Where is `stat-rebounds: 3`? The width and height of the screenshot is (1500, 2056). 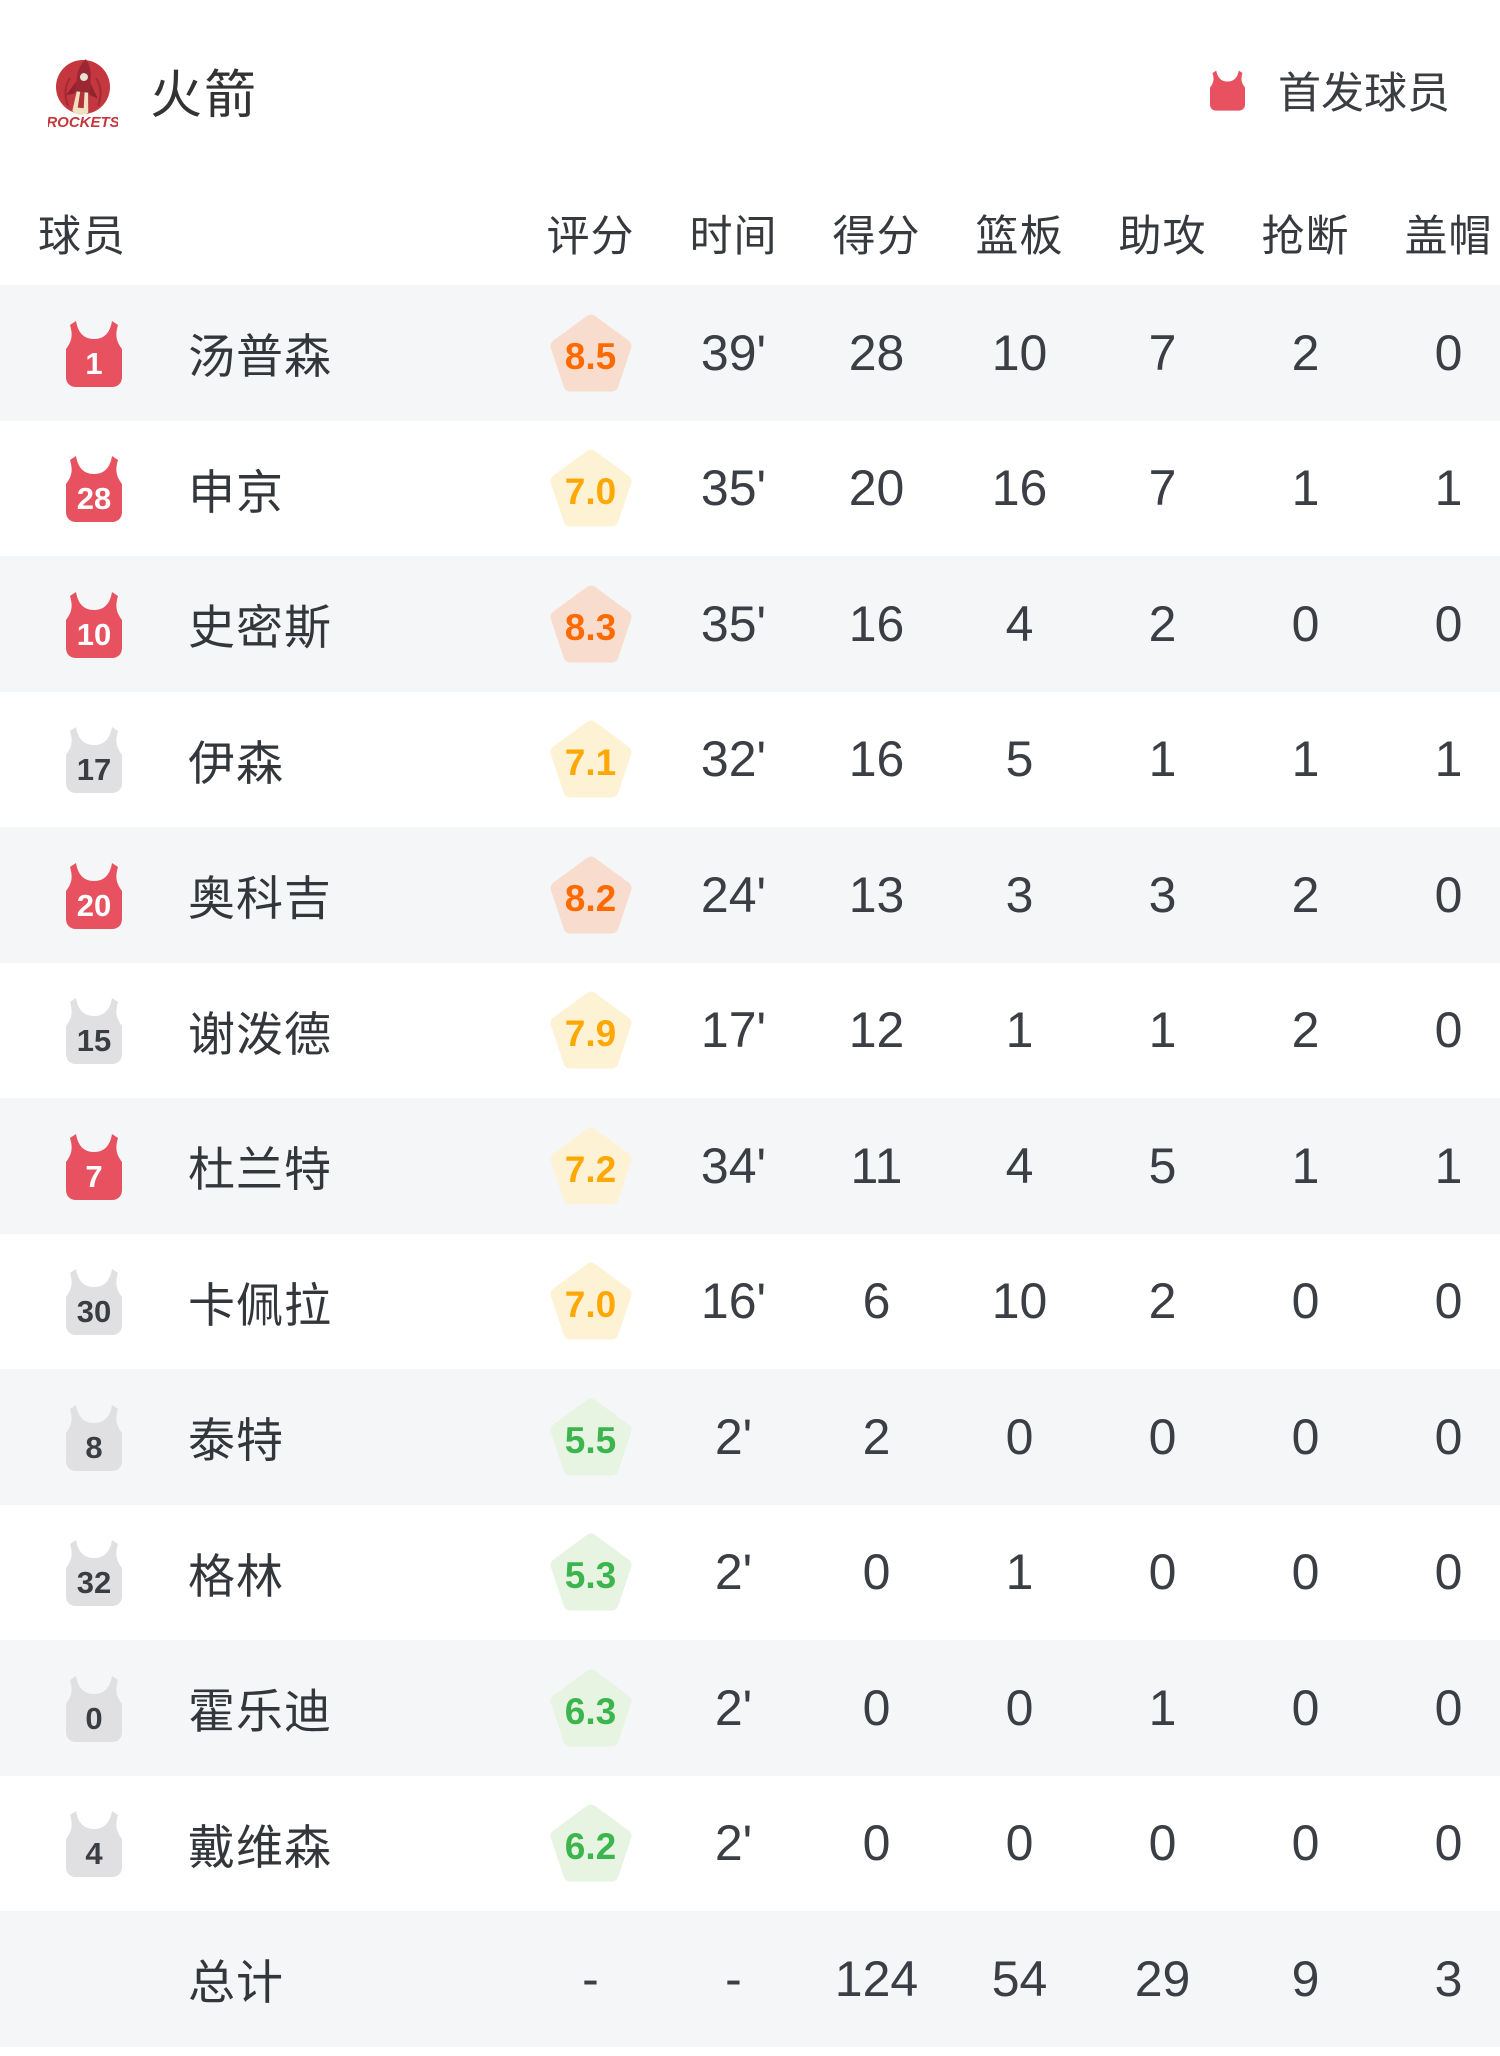 stat-rebounds: 3 is located at coordinates (1019, 894).